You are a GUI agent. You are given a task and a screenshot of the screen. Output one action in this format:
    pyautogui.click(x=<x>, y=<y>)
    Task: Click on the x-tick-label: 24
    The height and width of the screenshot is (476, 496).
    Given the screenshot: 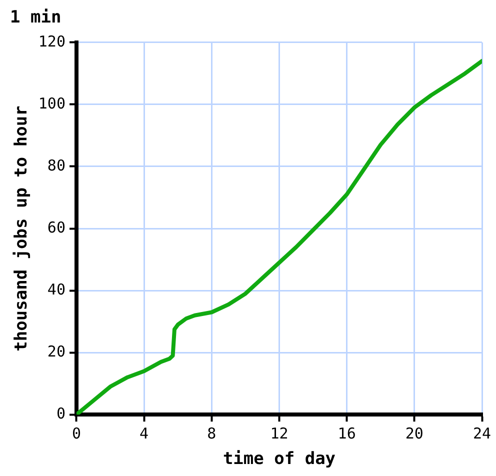 What is the action you would take?
    pyautogui.click(x=482, y=433)
    